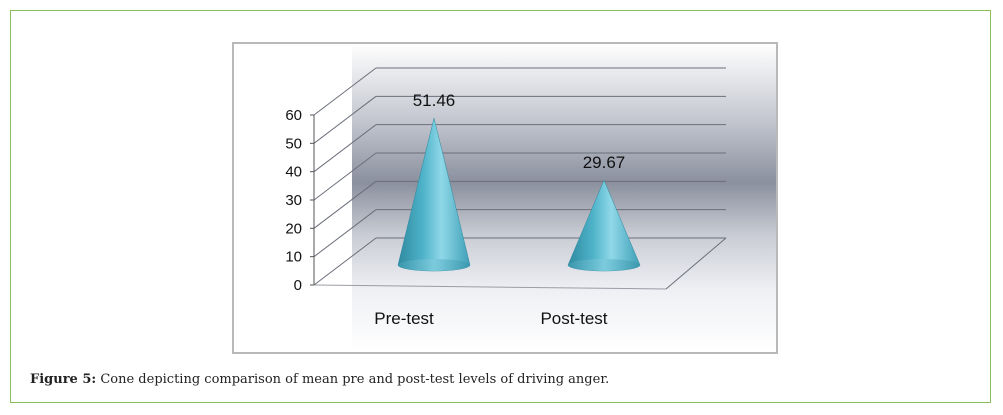 This screenshot has height=415, width=1003. Describe the element at coordinates (293, 143) in the screenshot. I see `y-tick-label: 50` at that location.